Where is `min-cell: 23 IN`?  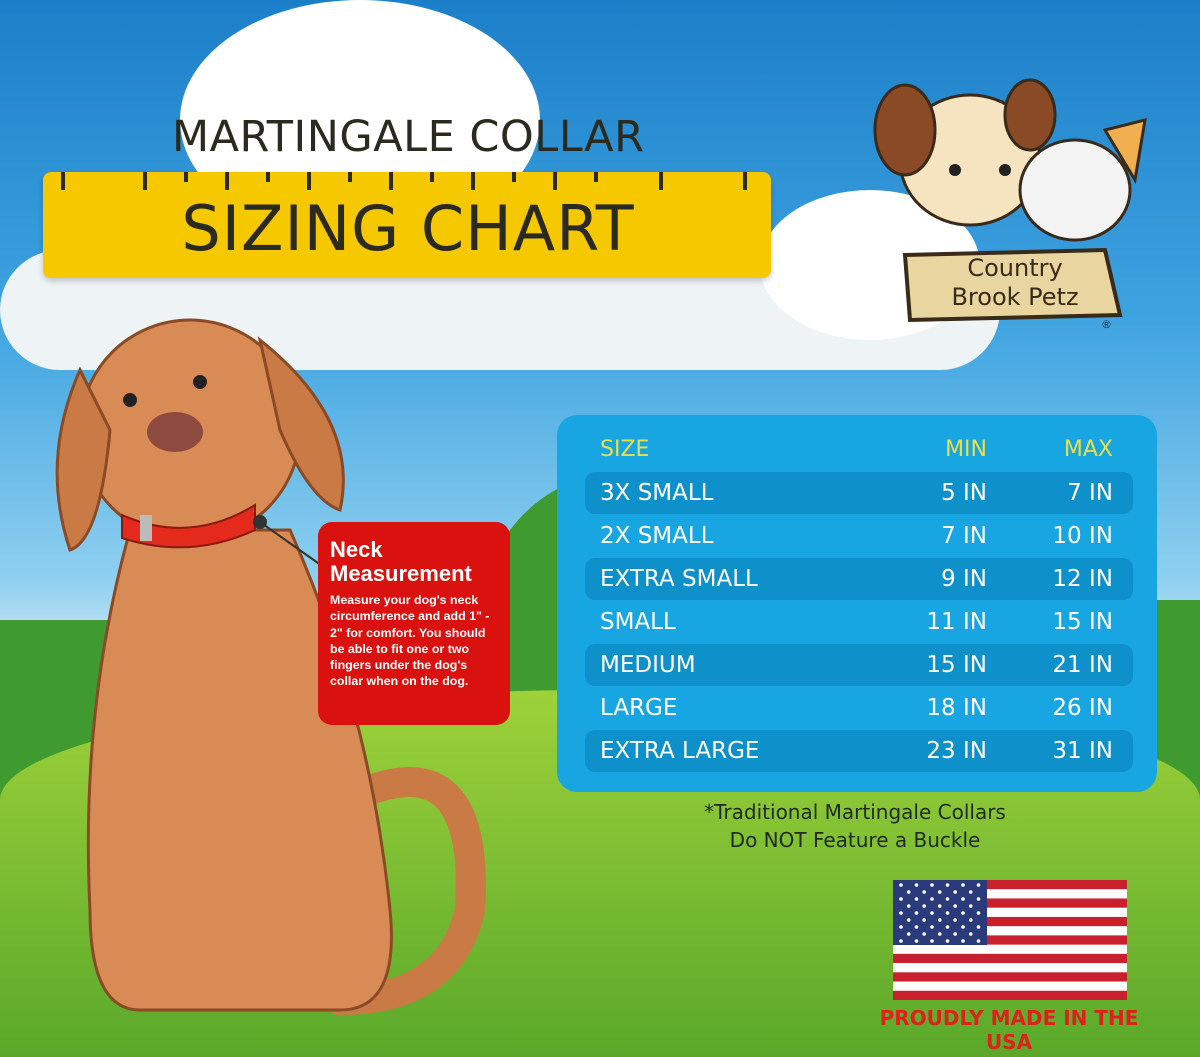 min-cell: 23 IN is located at coordinates (956, 751).